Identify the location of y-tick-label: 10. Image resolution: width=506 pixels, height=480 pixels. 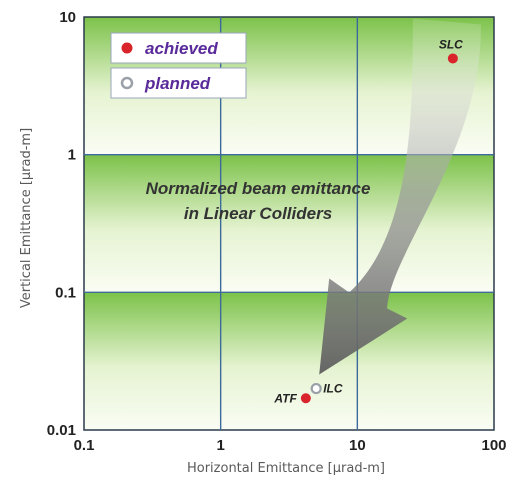
(67, 17).